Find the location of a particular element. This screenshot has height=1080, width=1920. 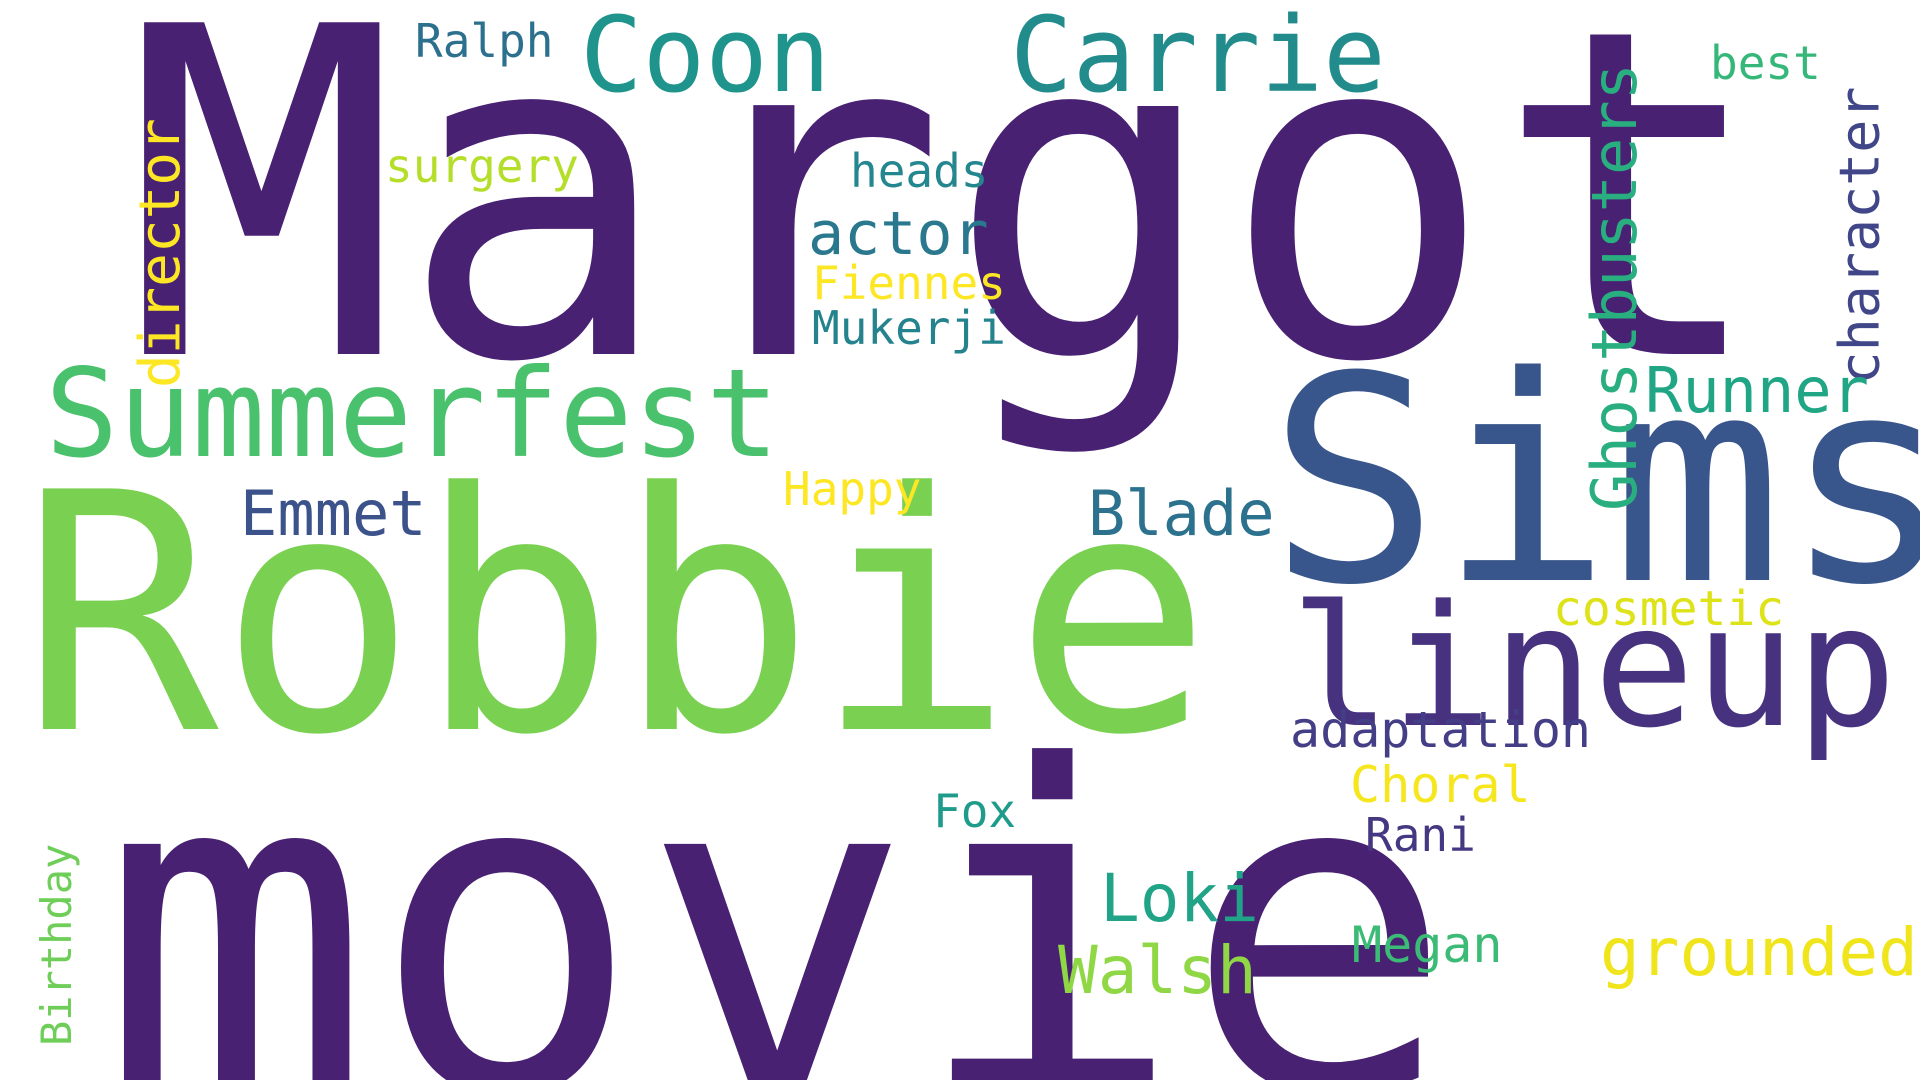

word-fox: Fox is located at coordinates (975, 811).